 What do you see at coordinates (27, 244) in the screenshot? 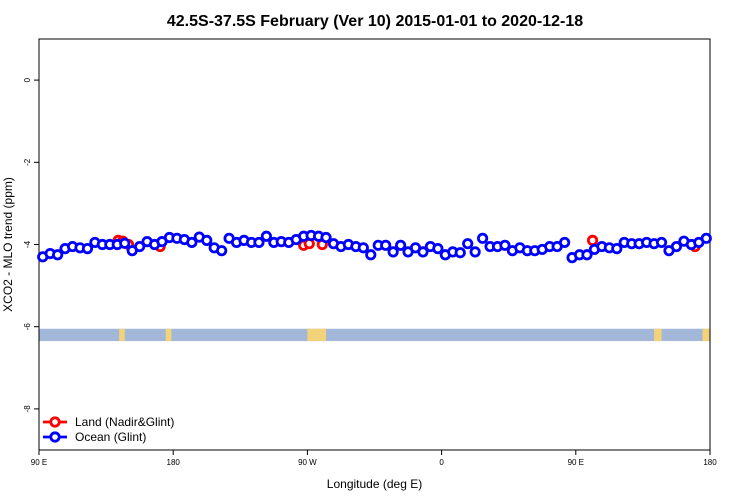
I see `y-tick-label: -4` at bounding box center [27, 244].